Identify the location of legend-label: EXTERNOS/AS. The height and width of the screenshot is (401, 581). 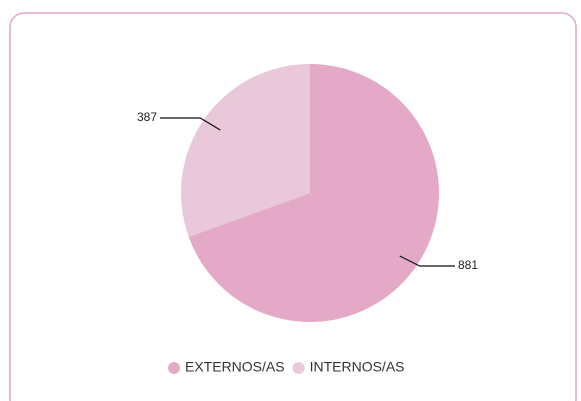
(235, 367).